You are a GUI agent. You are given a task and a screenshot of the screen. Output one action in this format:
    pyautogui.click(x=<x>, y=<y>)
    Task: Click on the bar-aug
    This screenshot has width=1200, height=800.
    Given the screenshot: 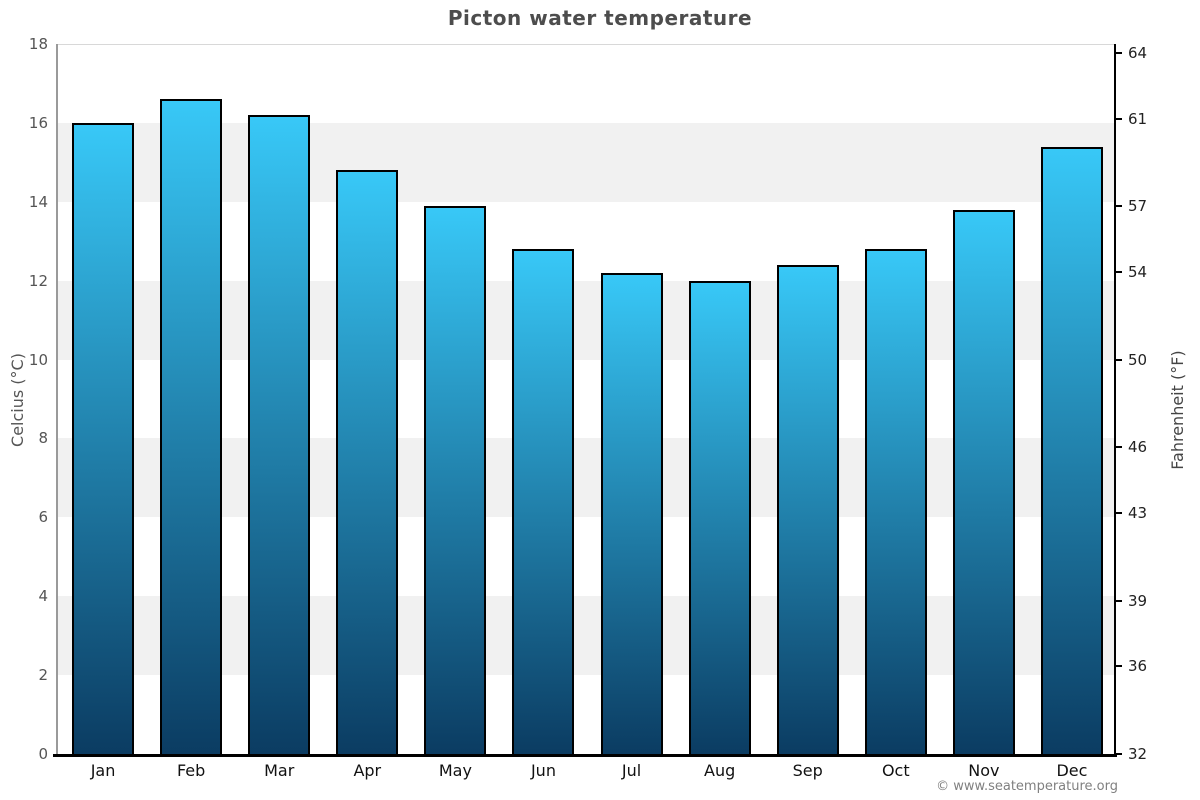 What is the action you would take?
    pyautogui.click(x=719, y=517)
    